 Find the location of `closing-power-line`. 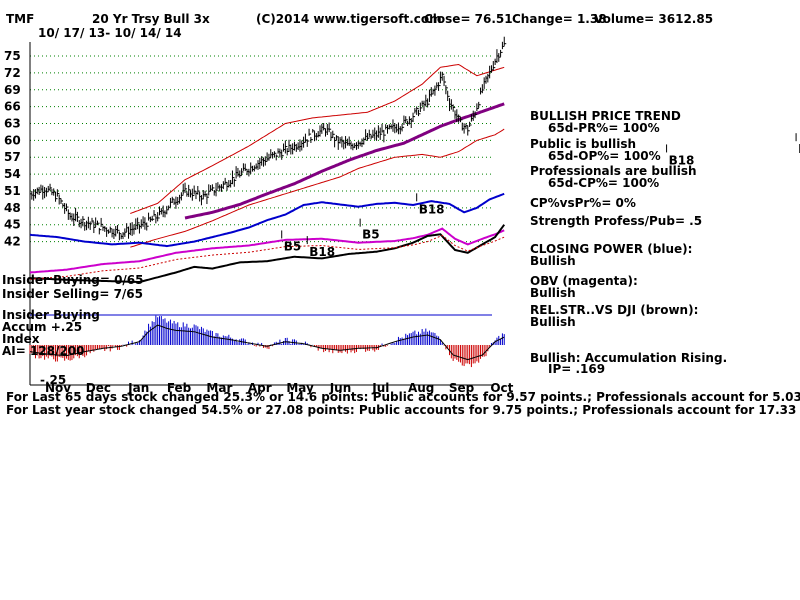

closing-power-line is located at coordinates (267, 220).